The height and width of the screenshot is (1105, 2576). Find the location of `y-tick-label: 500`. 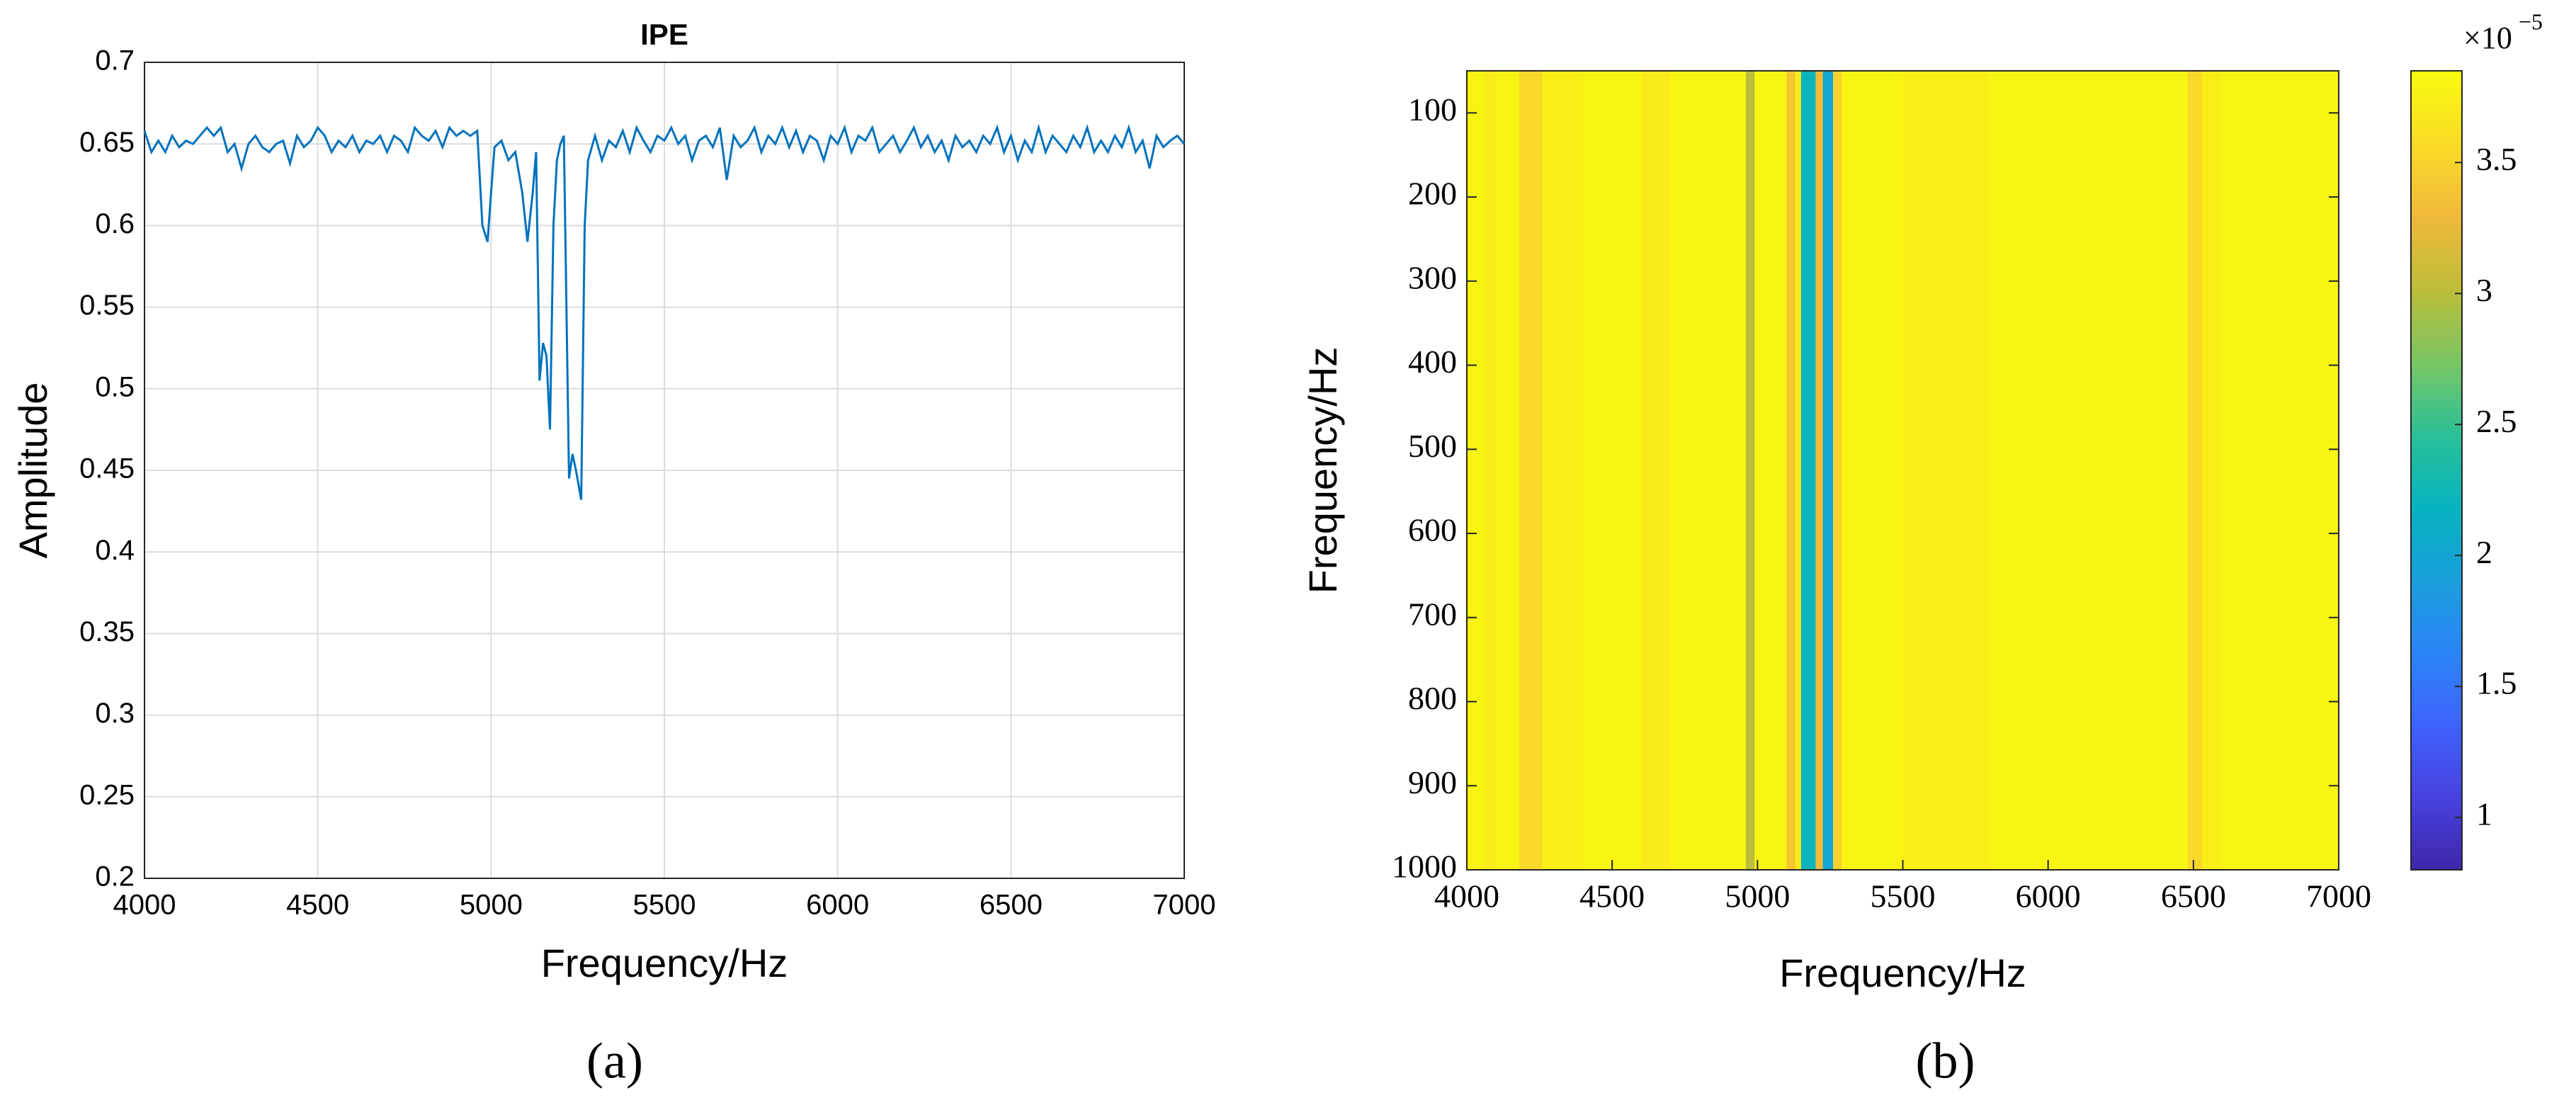

y-tick-label: 500 is located at coordinates (1432, 446).